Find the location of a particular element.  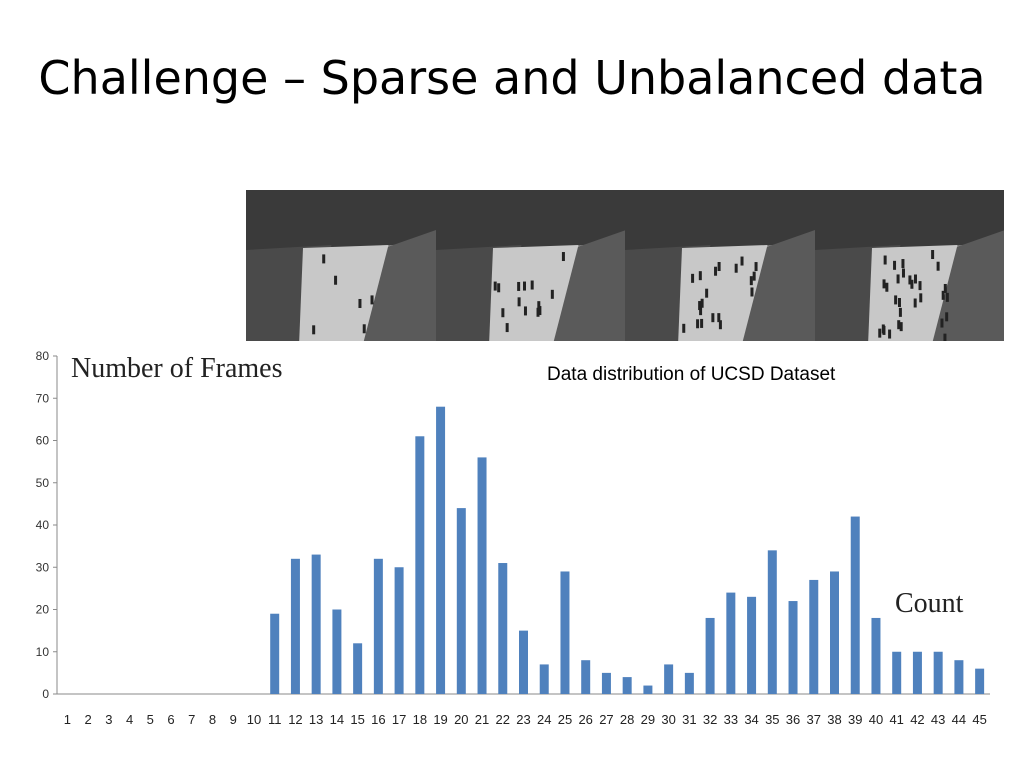

chart-title: Data distribution of UCSD Dataset is located at coordinates (691, 374).